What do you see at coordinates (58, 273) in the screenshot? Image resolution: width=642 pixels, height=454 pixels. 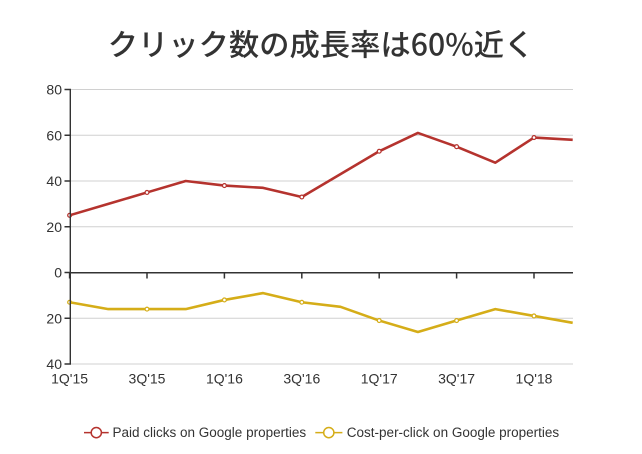 I see `svg-text: 0` at bounding box center [58, 273].